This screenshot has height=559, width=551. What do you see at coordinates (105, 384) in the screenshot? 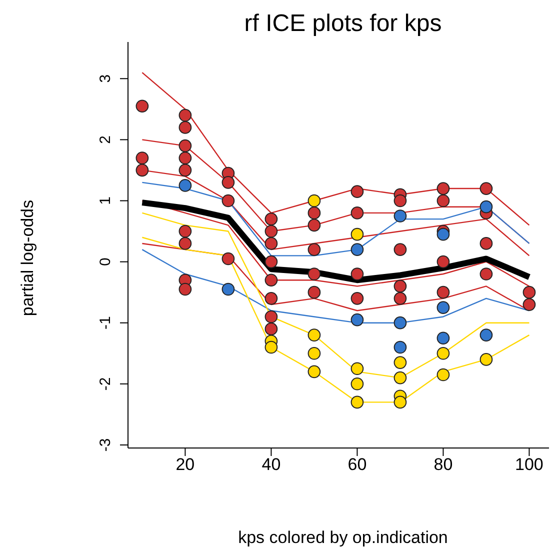
I see `y-tick-label: -2` at bounding box center [105, 384].